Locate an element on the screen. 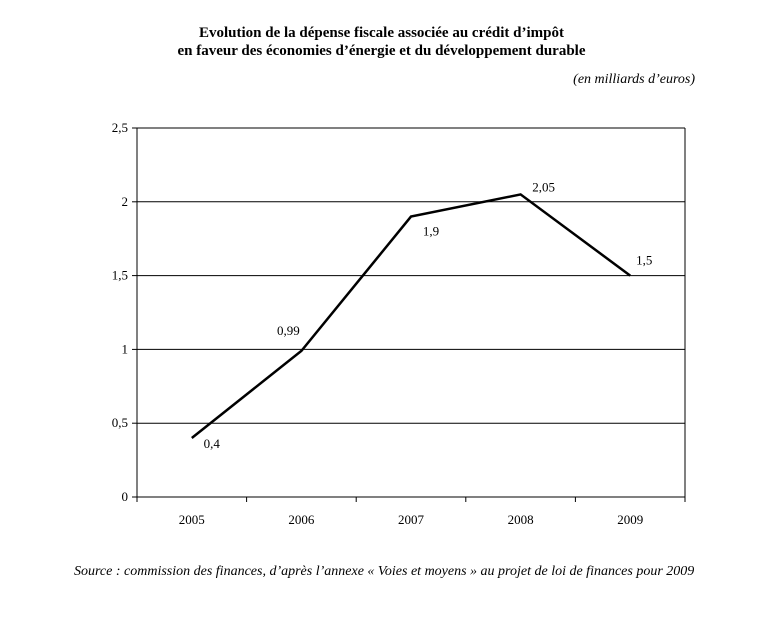 The height and width of the screenshot is (620, 763). data-label: 0,4 is located at coordinates (212, 443).